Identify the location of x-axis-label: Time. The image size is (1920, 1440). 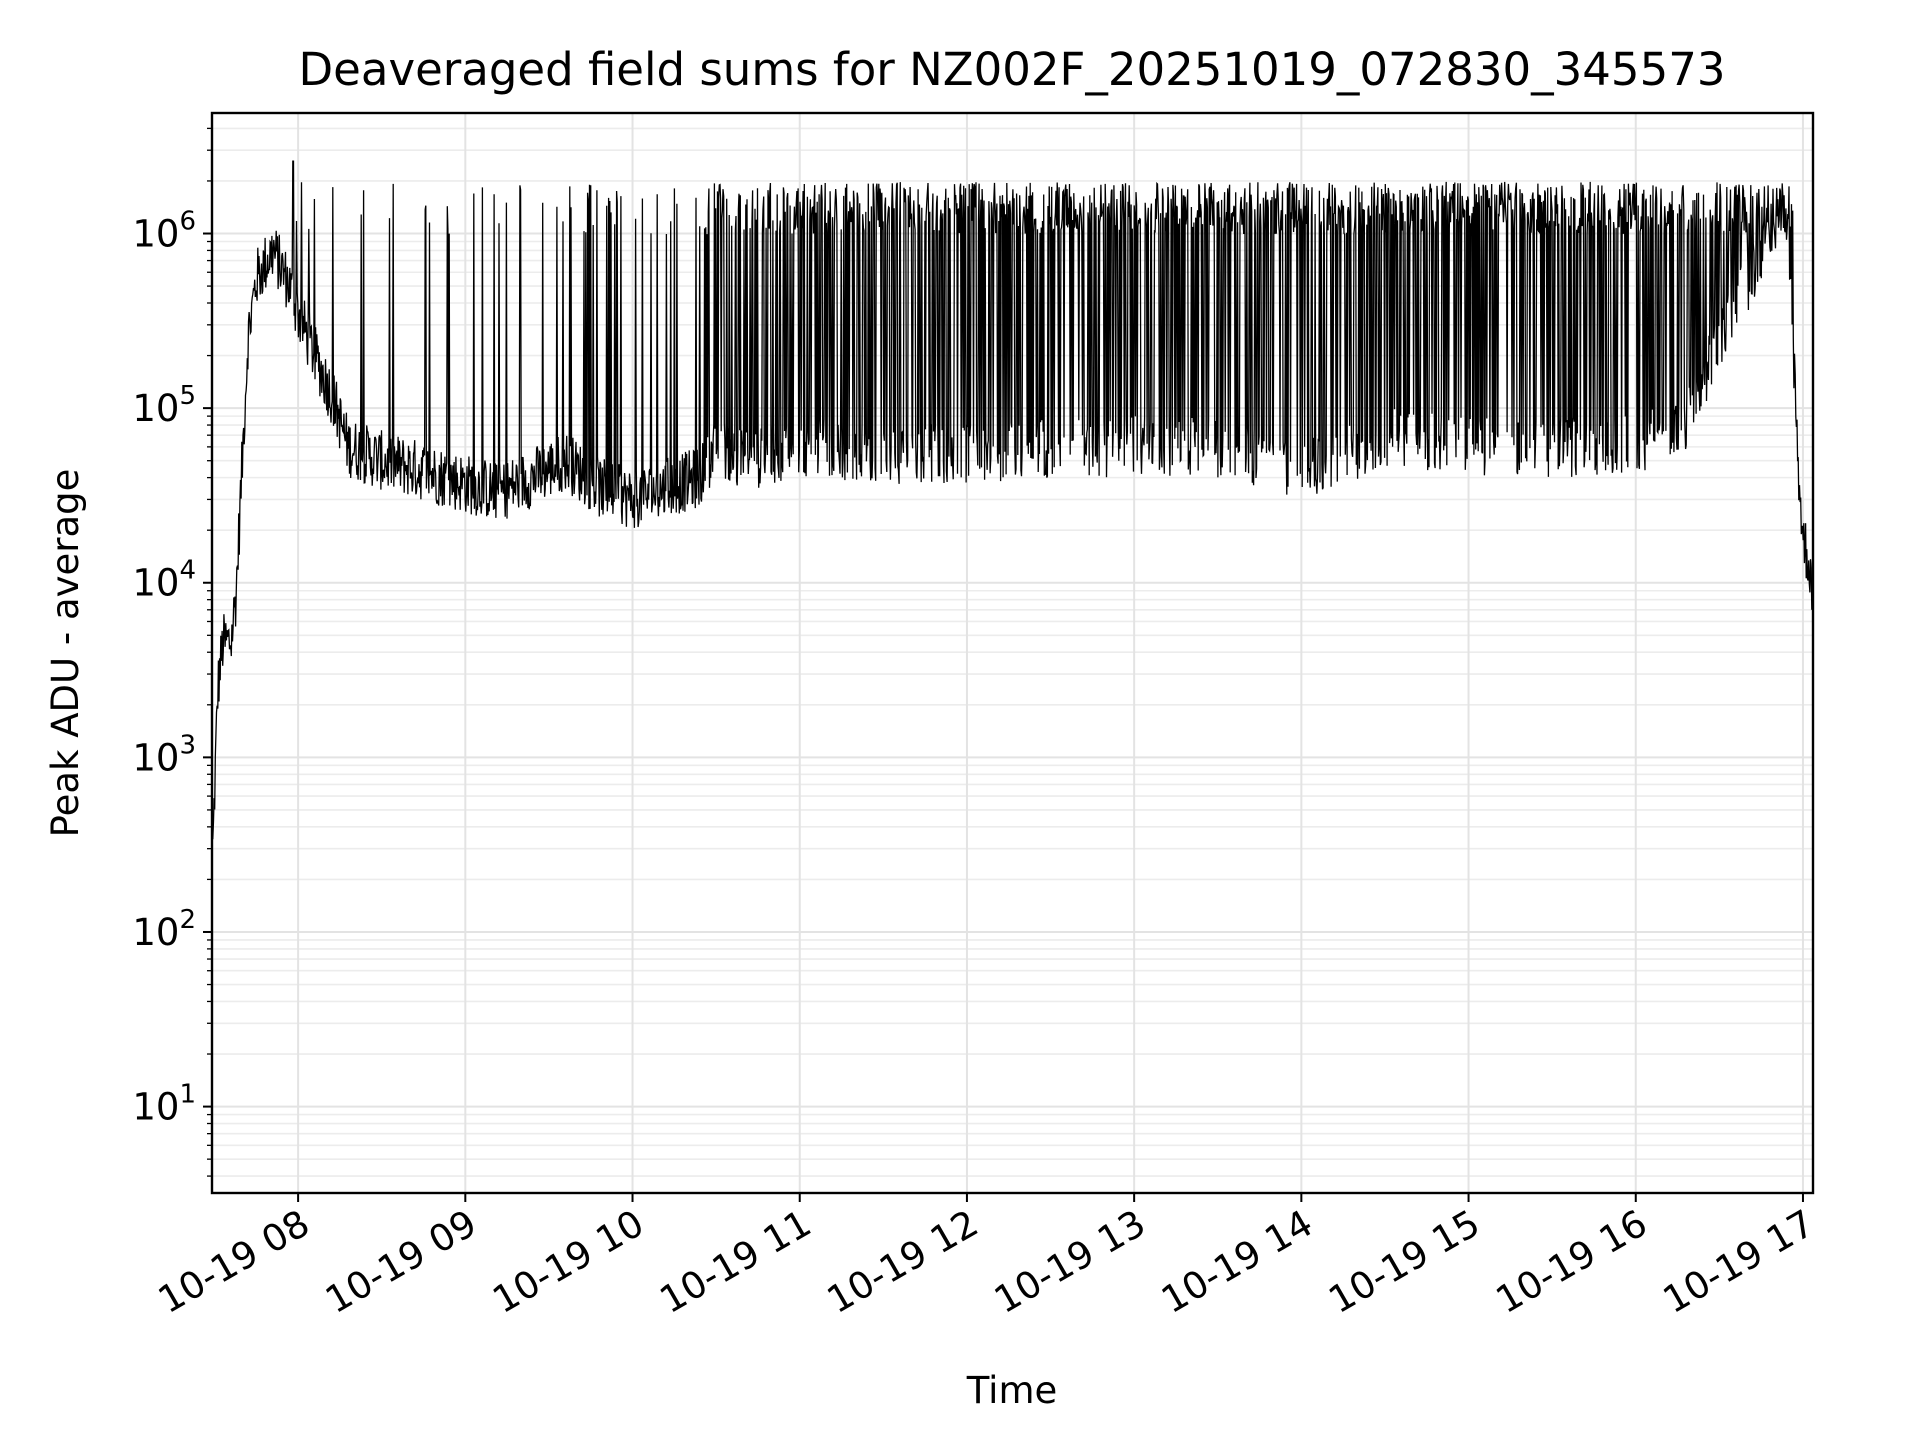
(1012, 1390).